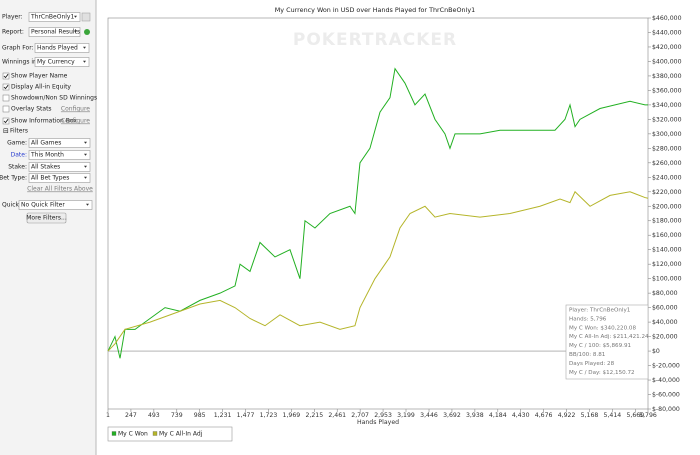 The width and height of the screenshot is (700, 455). I want to click on info-line: My C / Day: $12,150.72, so click(602, 373).